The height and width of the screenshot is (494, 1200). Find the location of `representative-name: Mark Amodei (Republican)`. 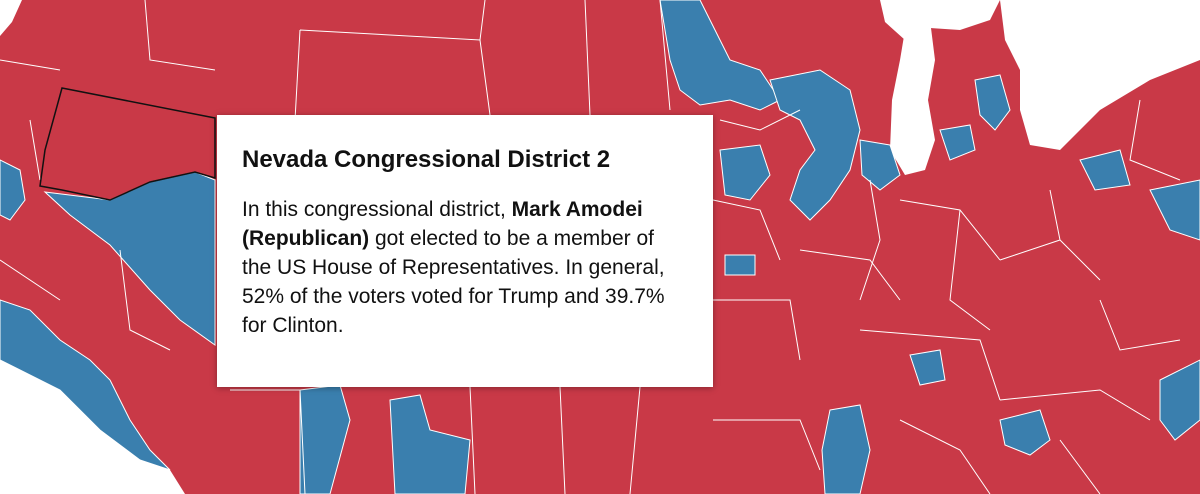

representative-name: Mark Amodei (Republican) is located at coordinates (442, 224).